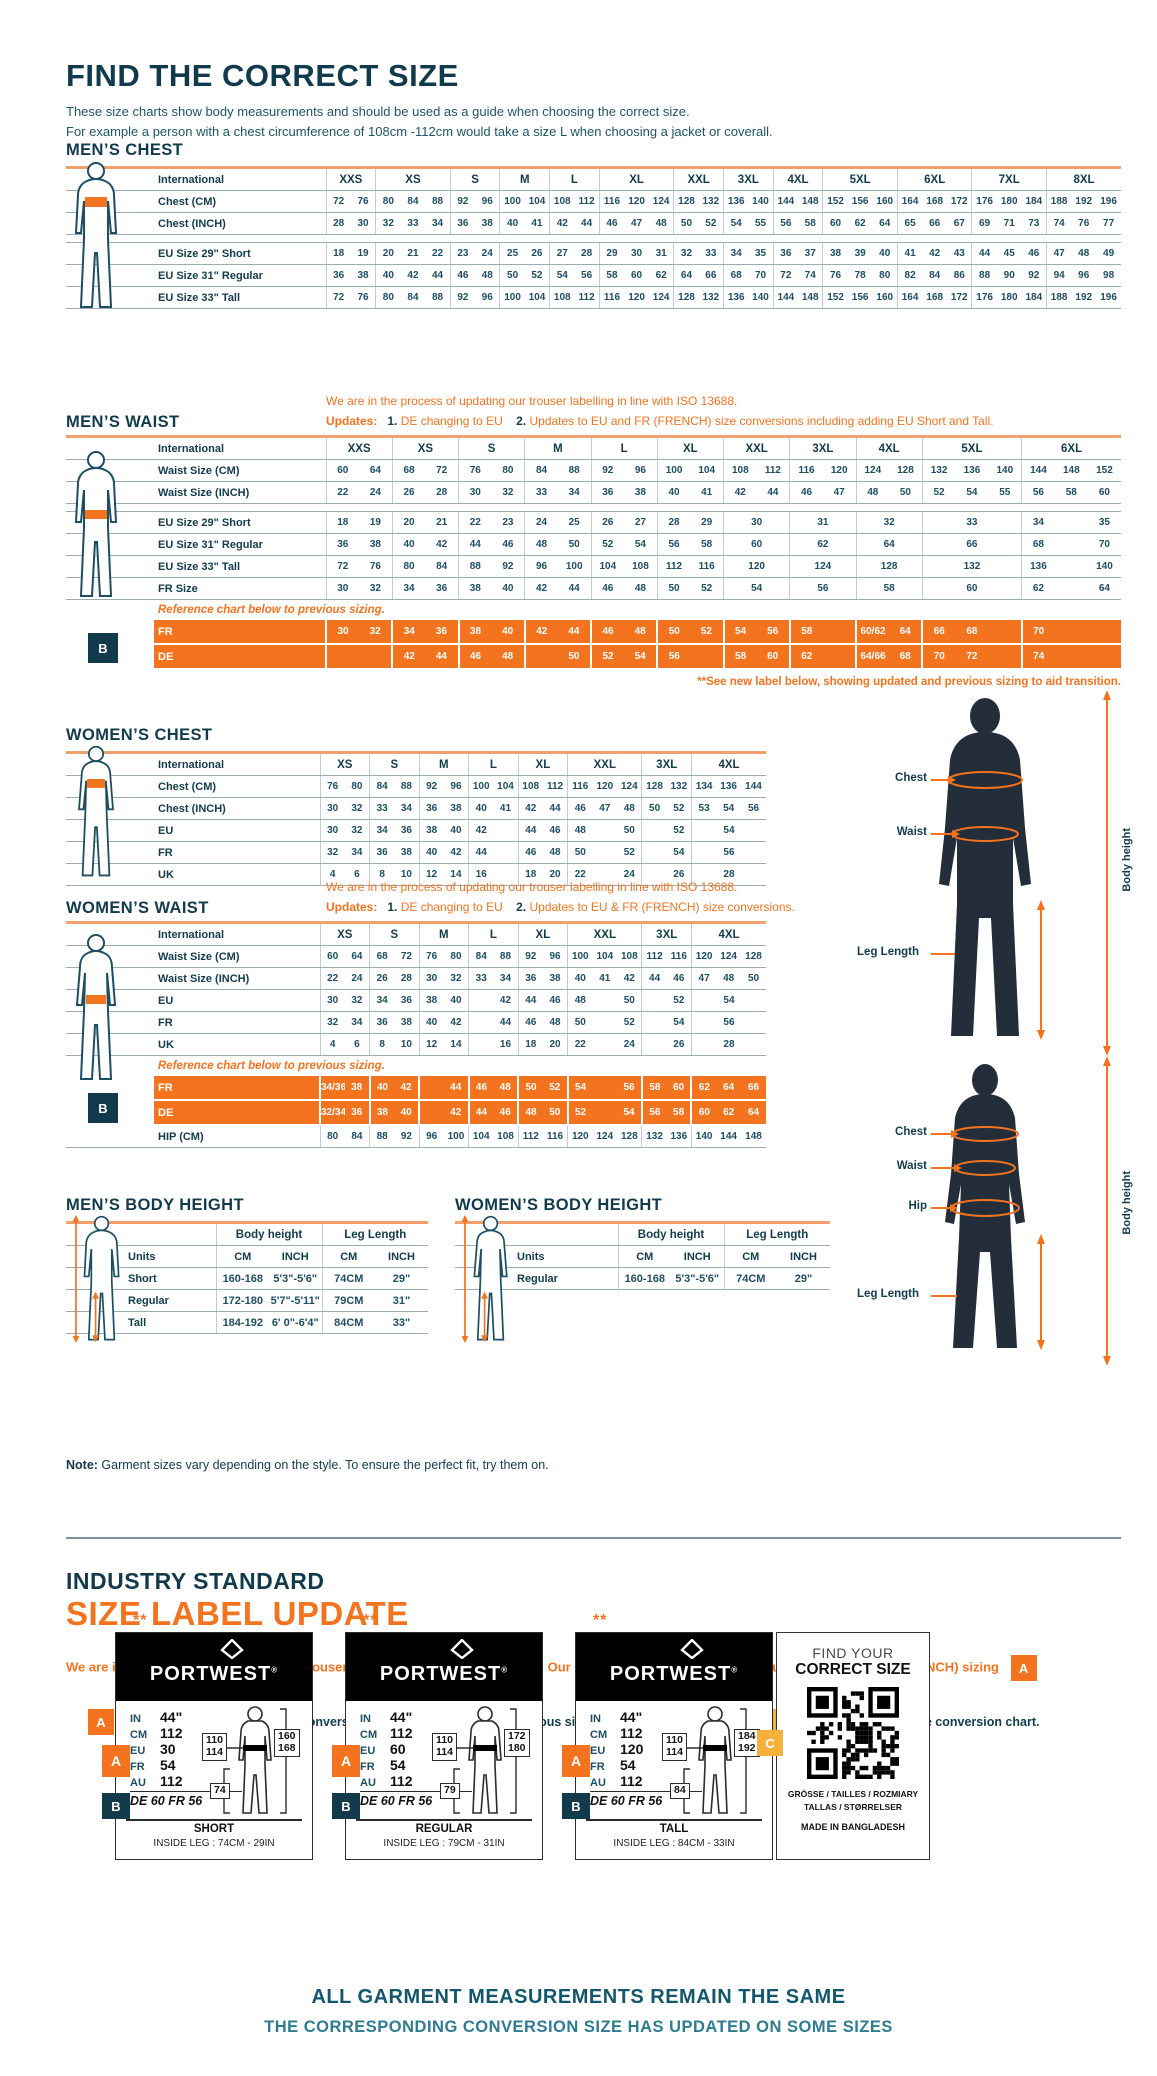 This screenshot has height=2076, width=1157. What do you see at coordinates (416, 1113) in the screenshot?
I see `table-row: DE 32/34 36 38 40 42 44 46 48 50 52 54 56 58 60 62 64` at bounding box center [416, 1113].